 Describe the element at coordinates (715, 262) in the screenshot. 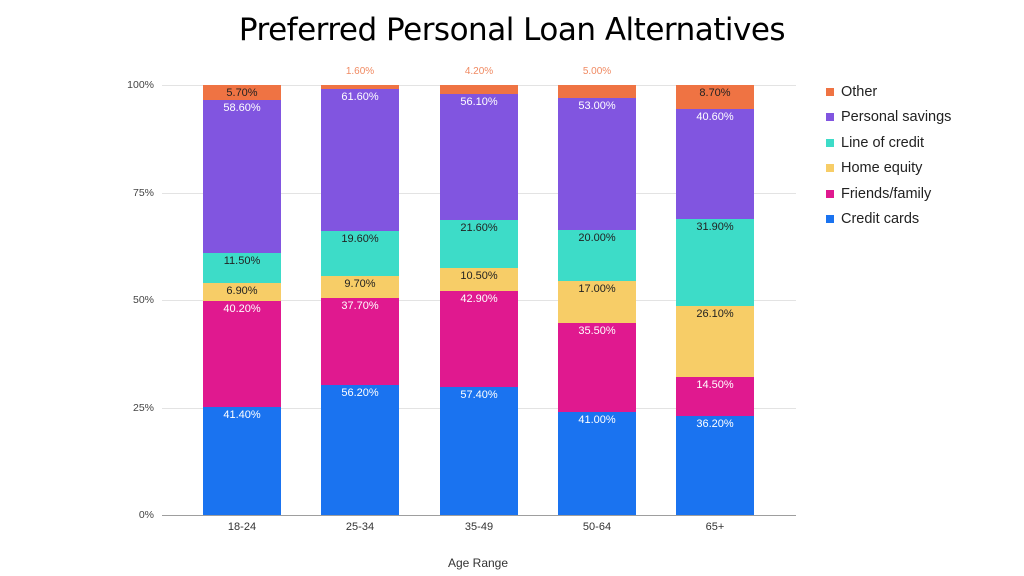

I see `bar-segment-line-of-credit: 31.90%` at that location.